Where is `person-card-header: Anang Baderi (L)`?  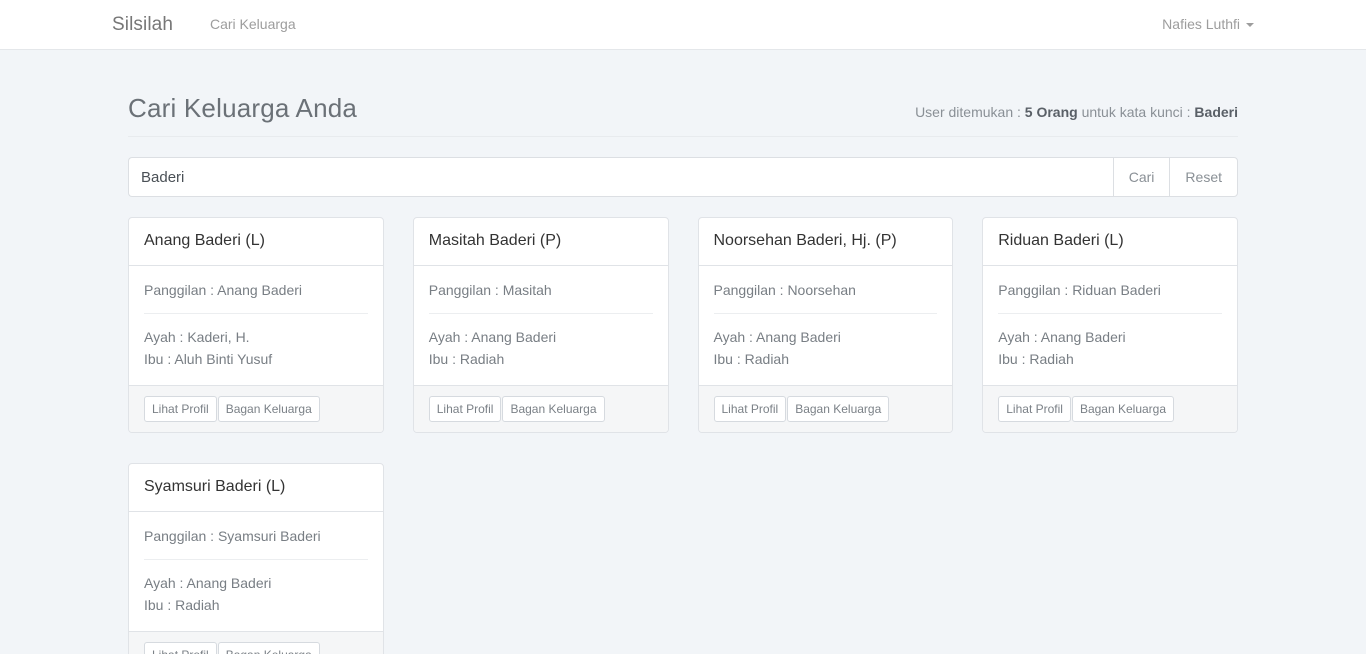 person-card-header: Anang Baderi (L) is located at coordinates (256, 242).